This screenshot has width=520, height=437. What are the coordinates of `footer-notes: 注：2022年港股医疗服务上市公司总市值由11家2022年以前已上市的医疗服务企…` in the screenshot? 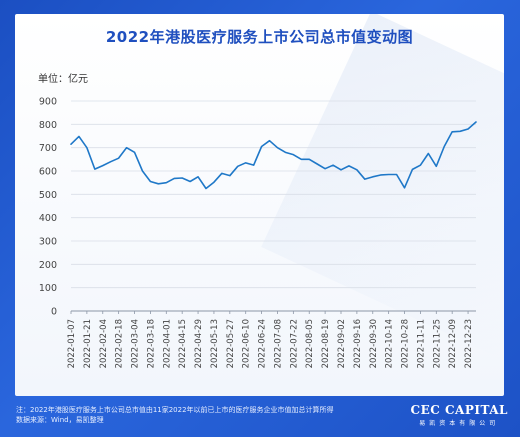 It's located at (175, 415).